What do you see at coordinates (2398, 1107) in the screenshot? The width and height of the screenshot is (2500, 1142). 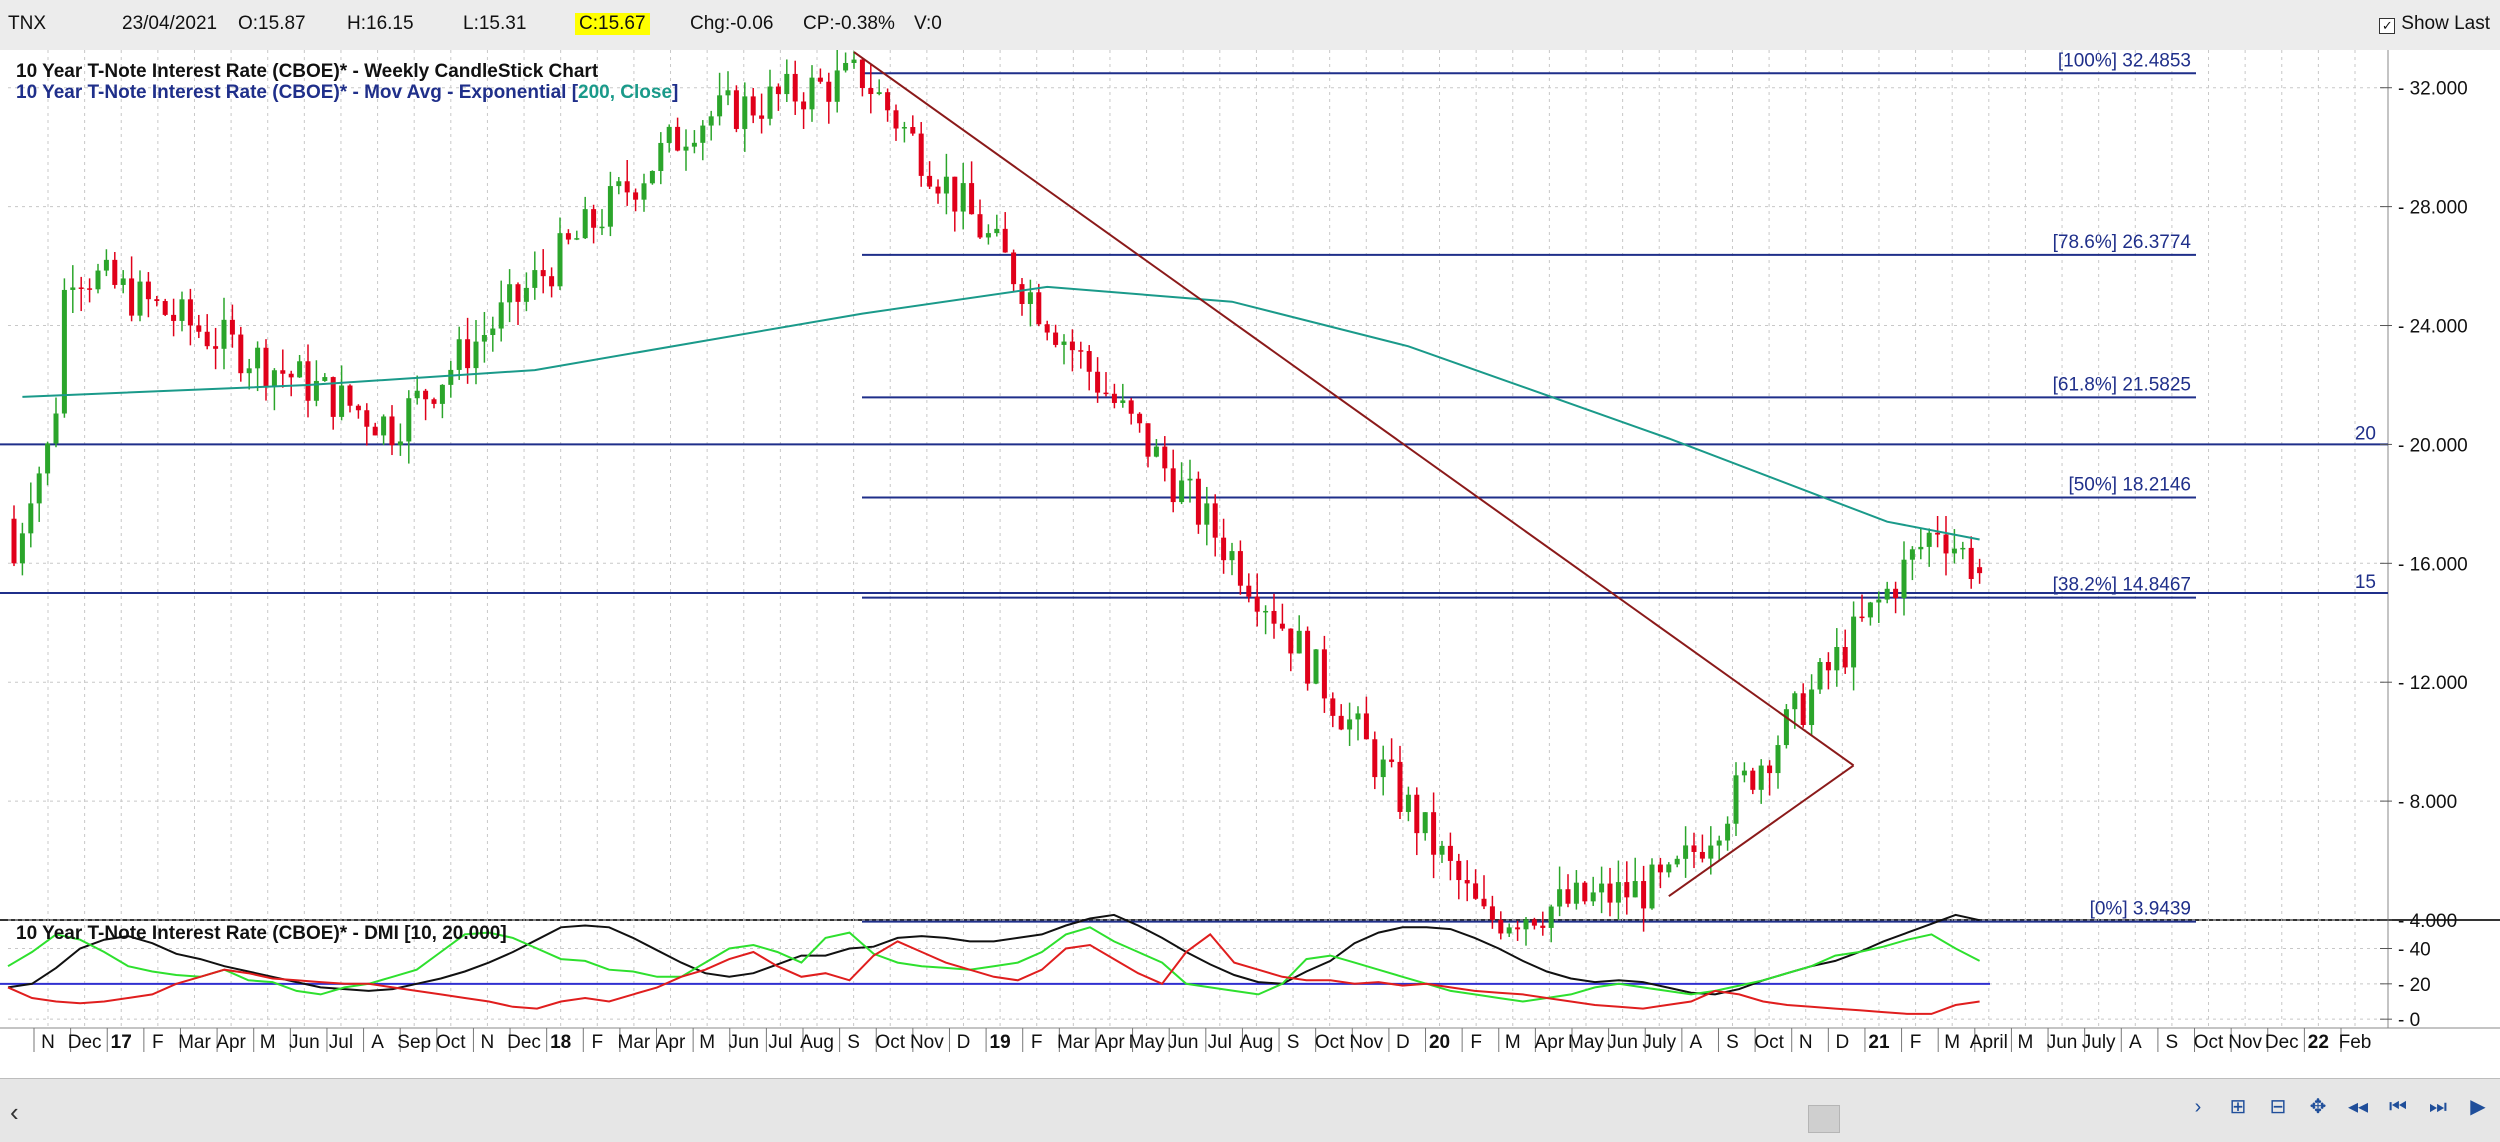 I see `go-first-icon: ⏮` at bounding box center [2398, 1107].